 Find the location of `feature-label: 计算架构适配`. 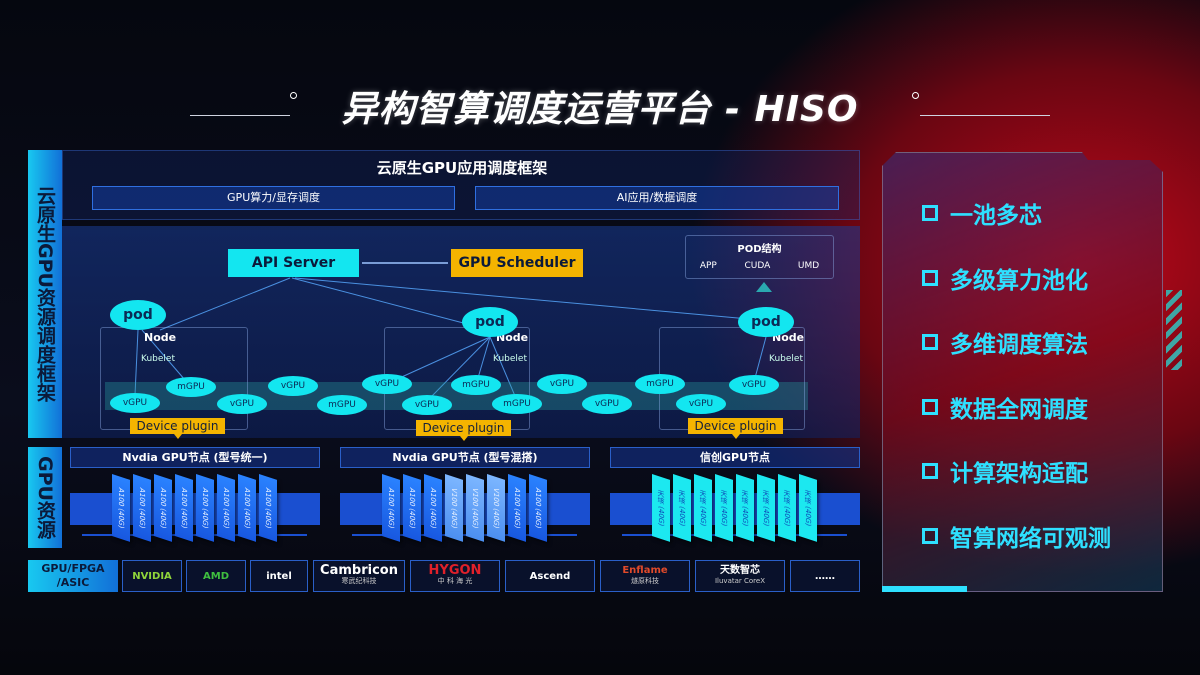

feature-label: 计算架构适配 is located at coordinates (1019, 474).